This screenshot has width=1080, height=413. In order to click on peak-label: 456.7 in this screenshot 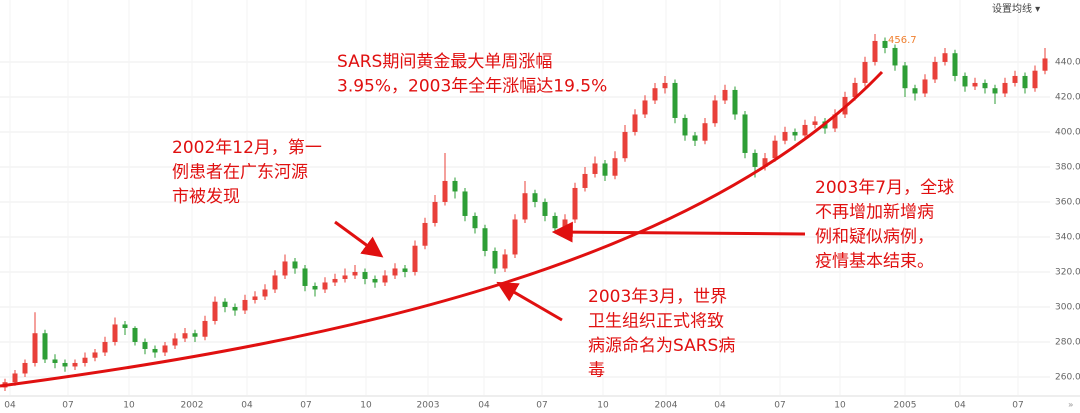, I will do `click(902, 40)`.